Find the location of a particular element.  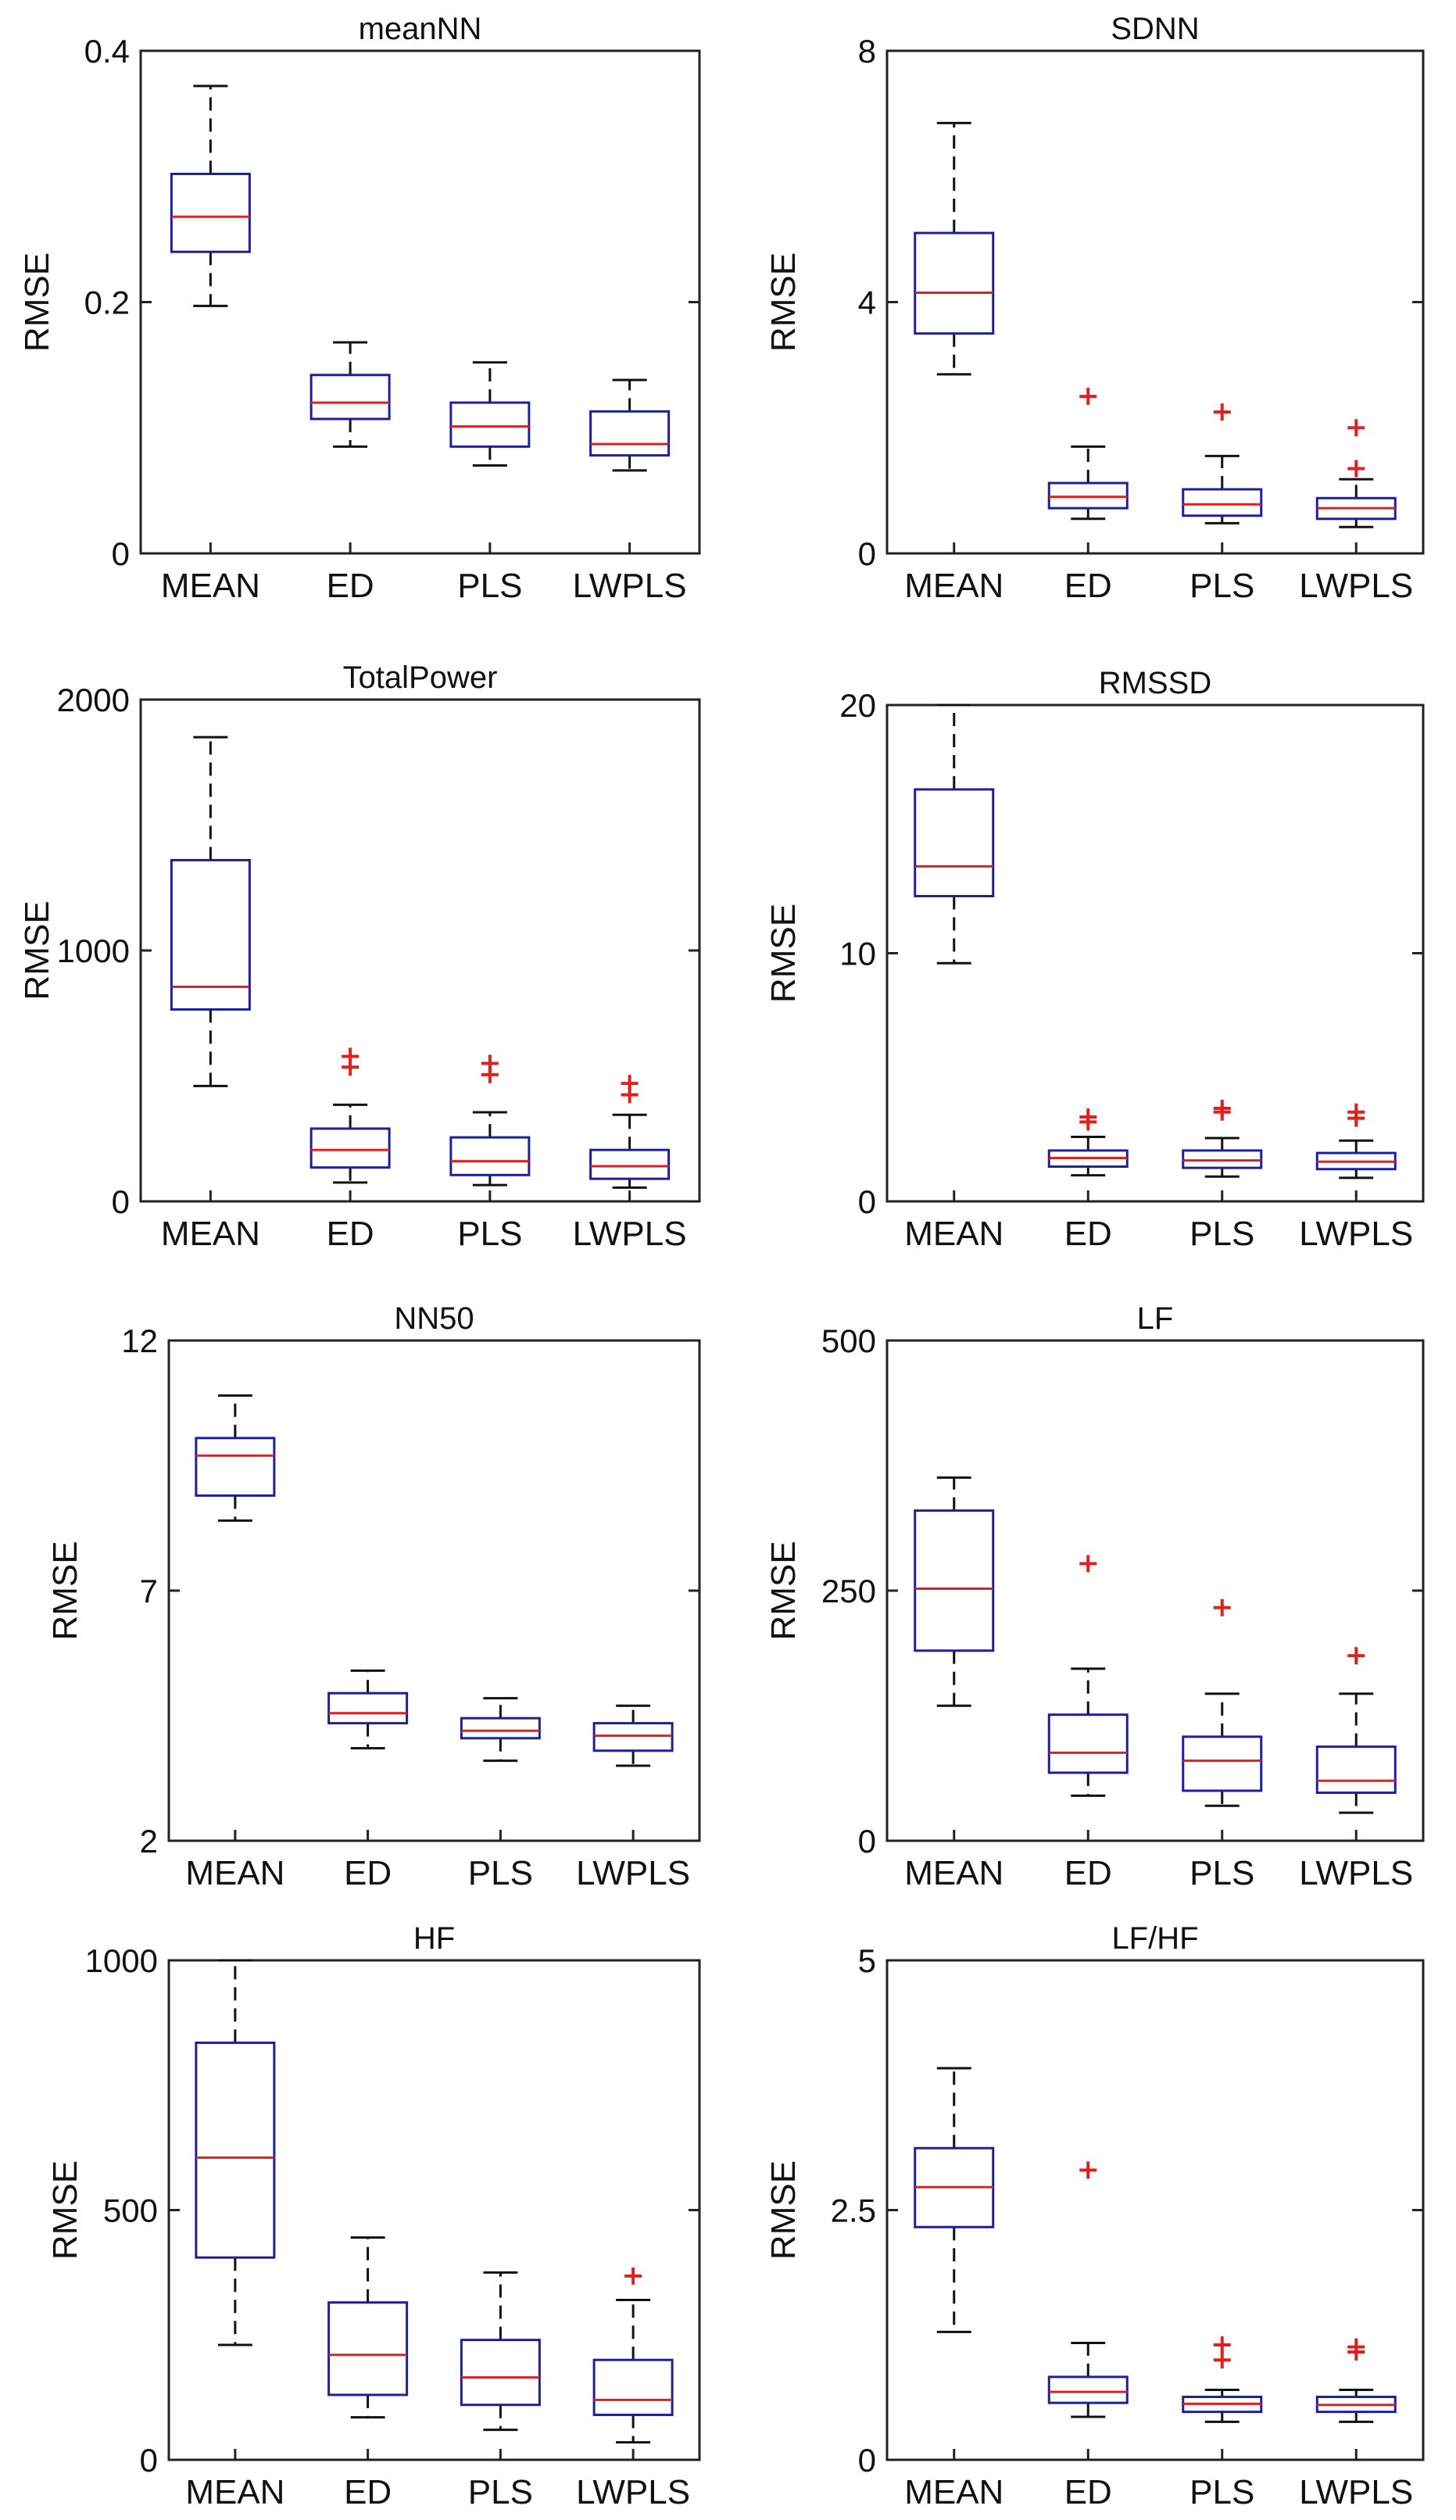

y-tick-label: 2 is located at coordinates (149, 1841).